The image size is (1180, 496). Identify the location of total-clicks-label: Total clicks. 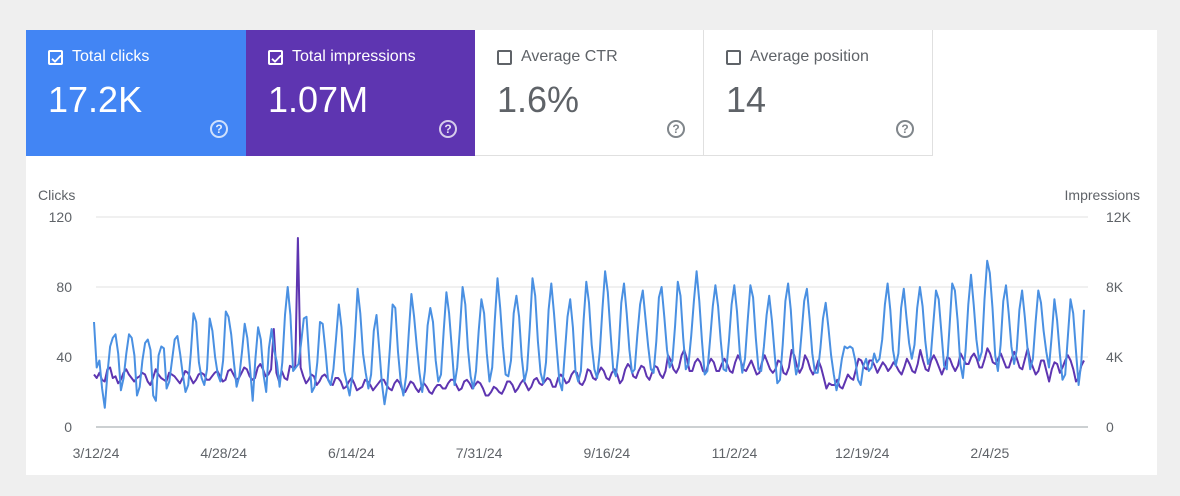
(111, 56).